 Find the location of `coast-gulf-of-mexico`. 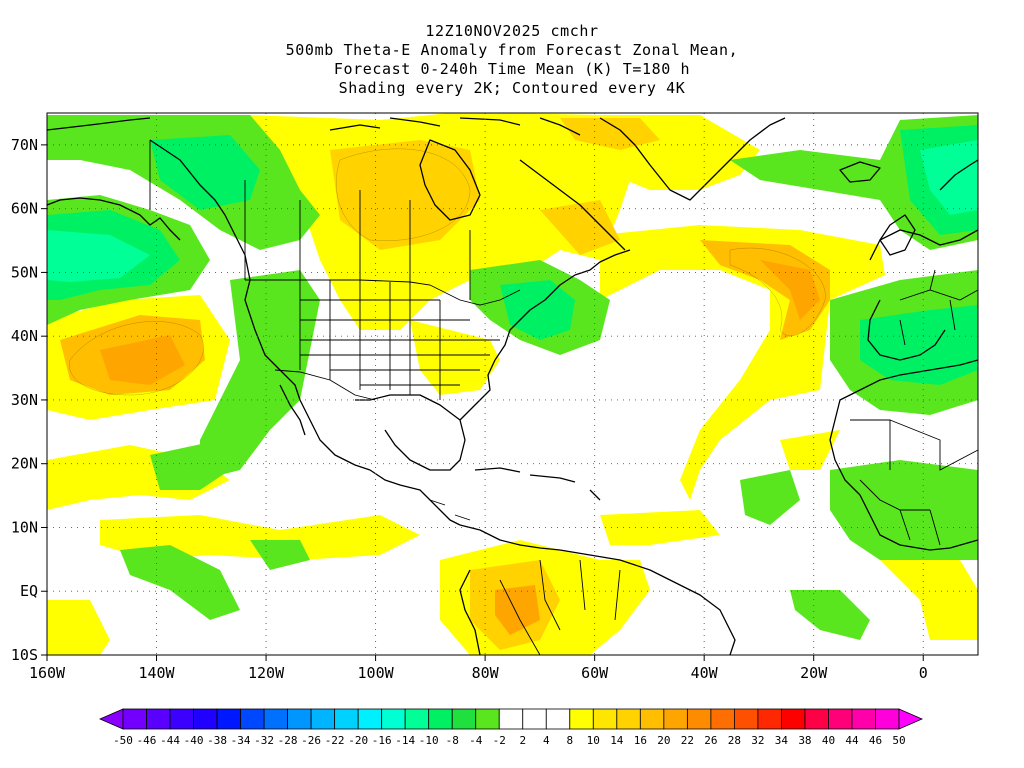

coast-gulf-of-mexico is located at coordinates (410, 432).